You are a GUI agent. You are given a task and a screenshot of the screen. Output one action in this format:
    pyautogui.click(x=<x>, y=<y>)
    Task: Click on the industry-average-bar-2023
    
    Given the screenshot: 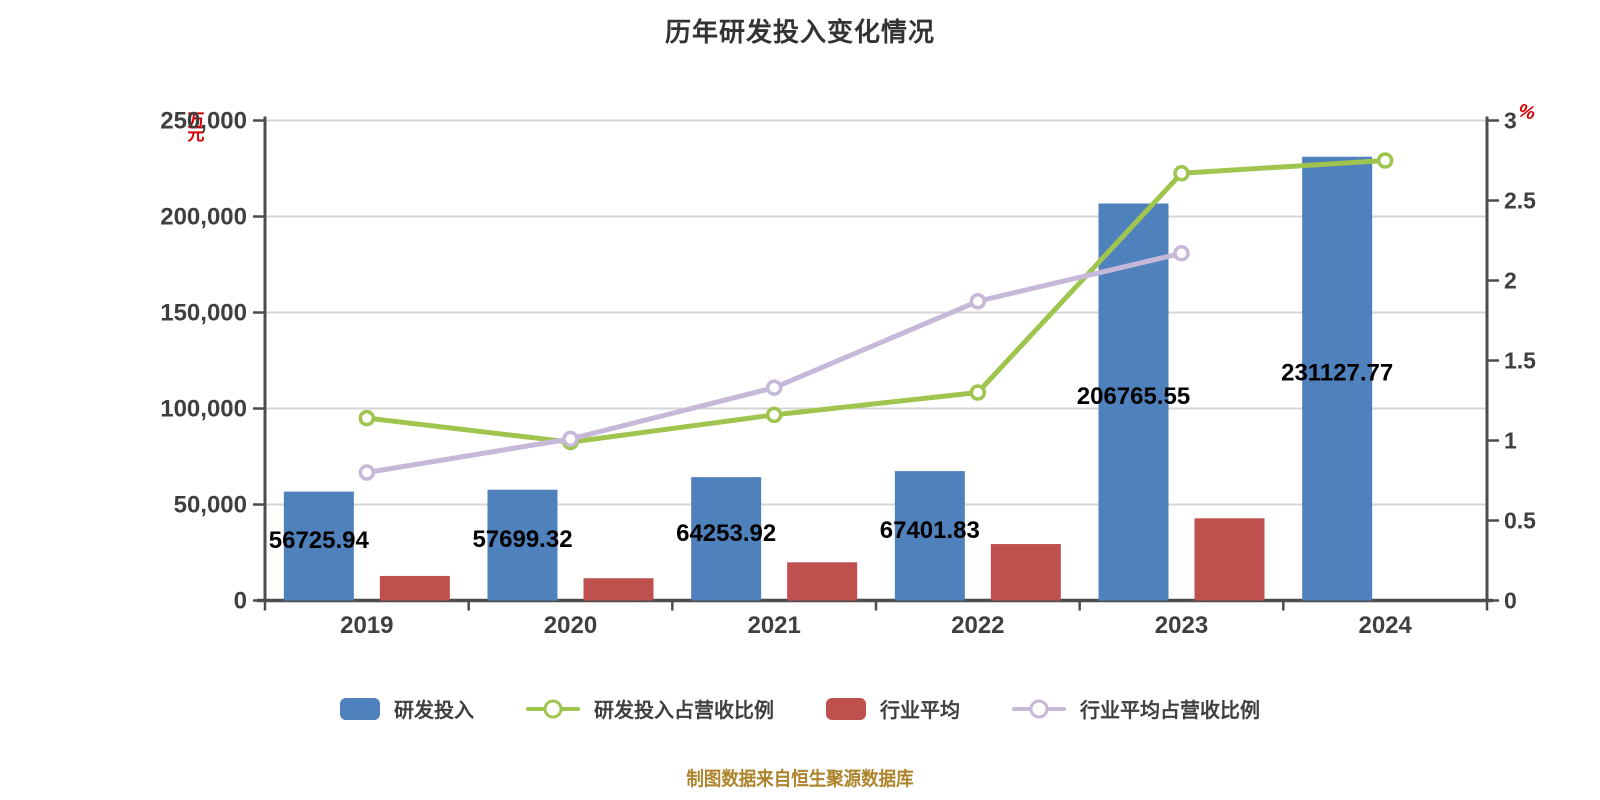 What is the action you would take?
    pyautogui.click(x=1229, y=559)
    